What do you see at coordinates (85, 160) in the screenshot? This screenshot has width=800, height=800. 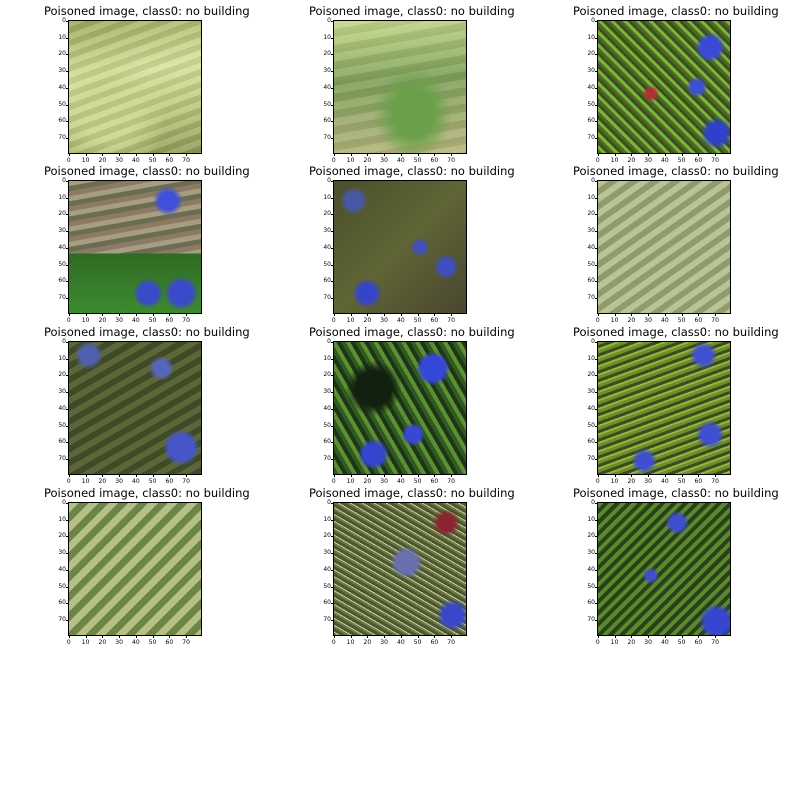 I see `x-tick-label: 10` at bounding box center [85, 160].